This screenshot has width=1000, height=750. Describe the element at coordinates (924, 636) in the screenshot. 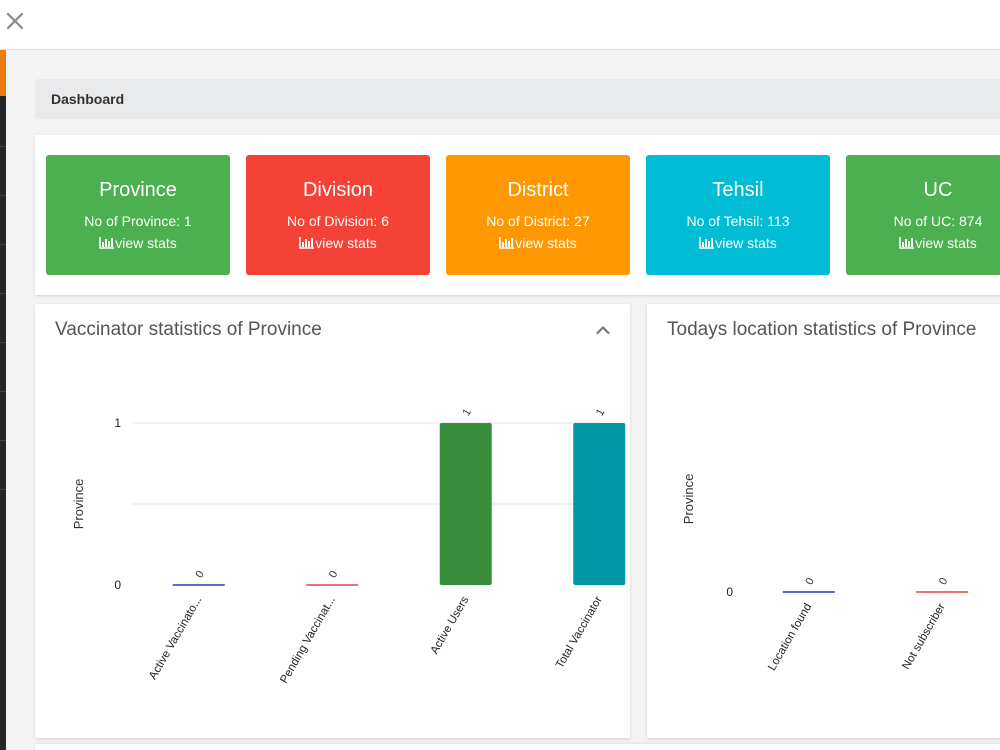

I see `category-label: Not subscriber` at that location.